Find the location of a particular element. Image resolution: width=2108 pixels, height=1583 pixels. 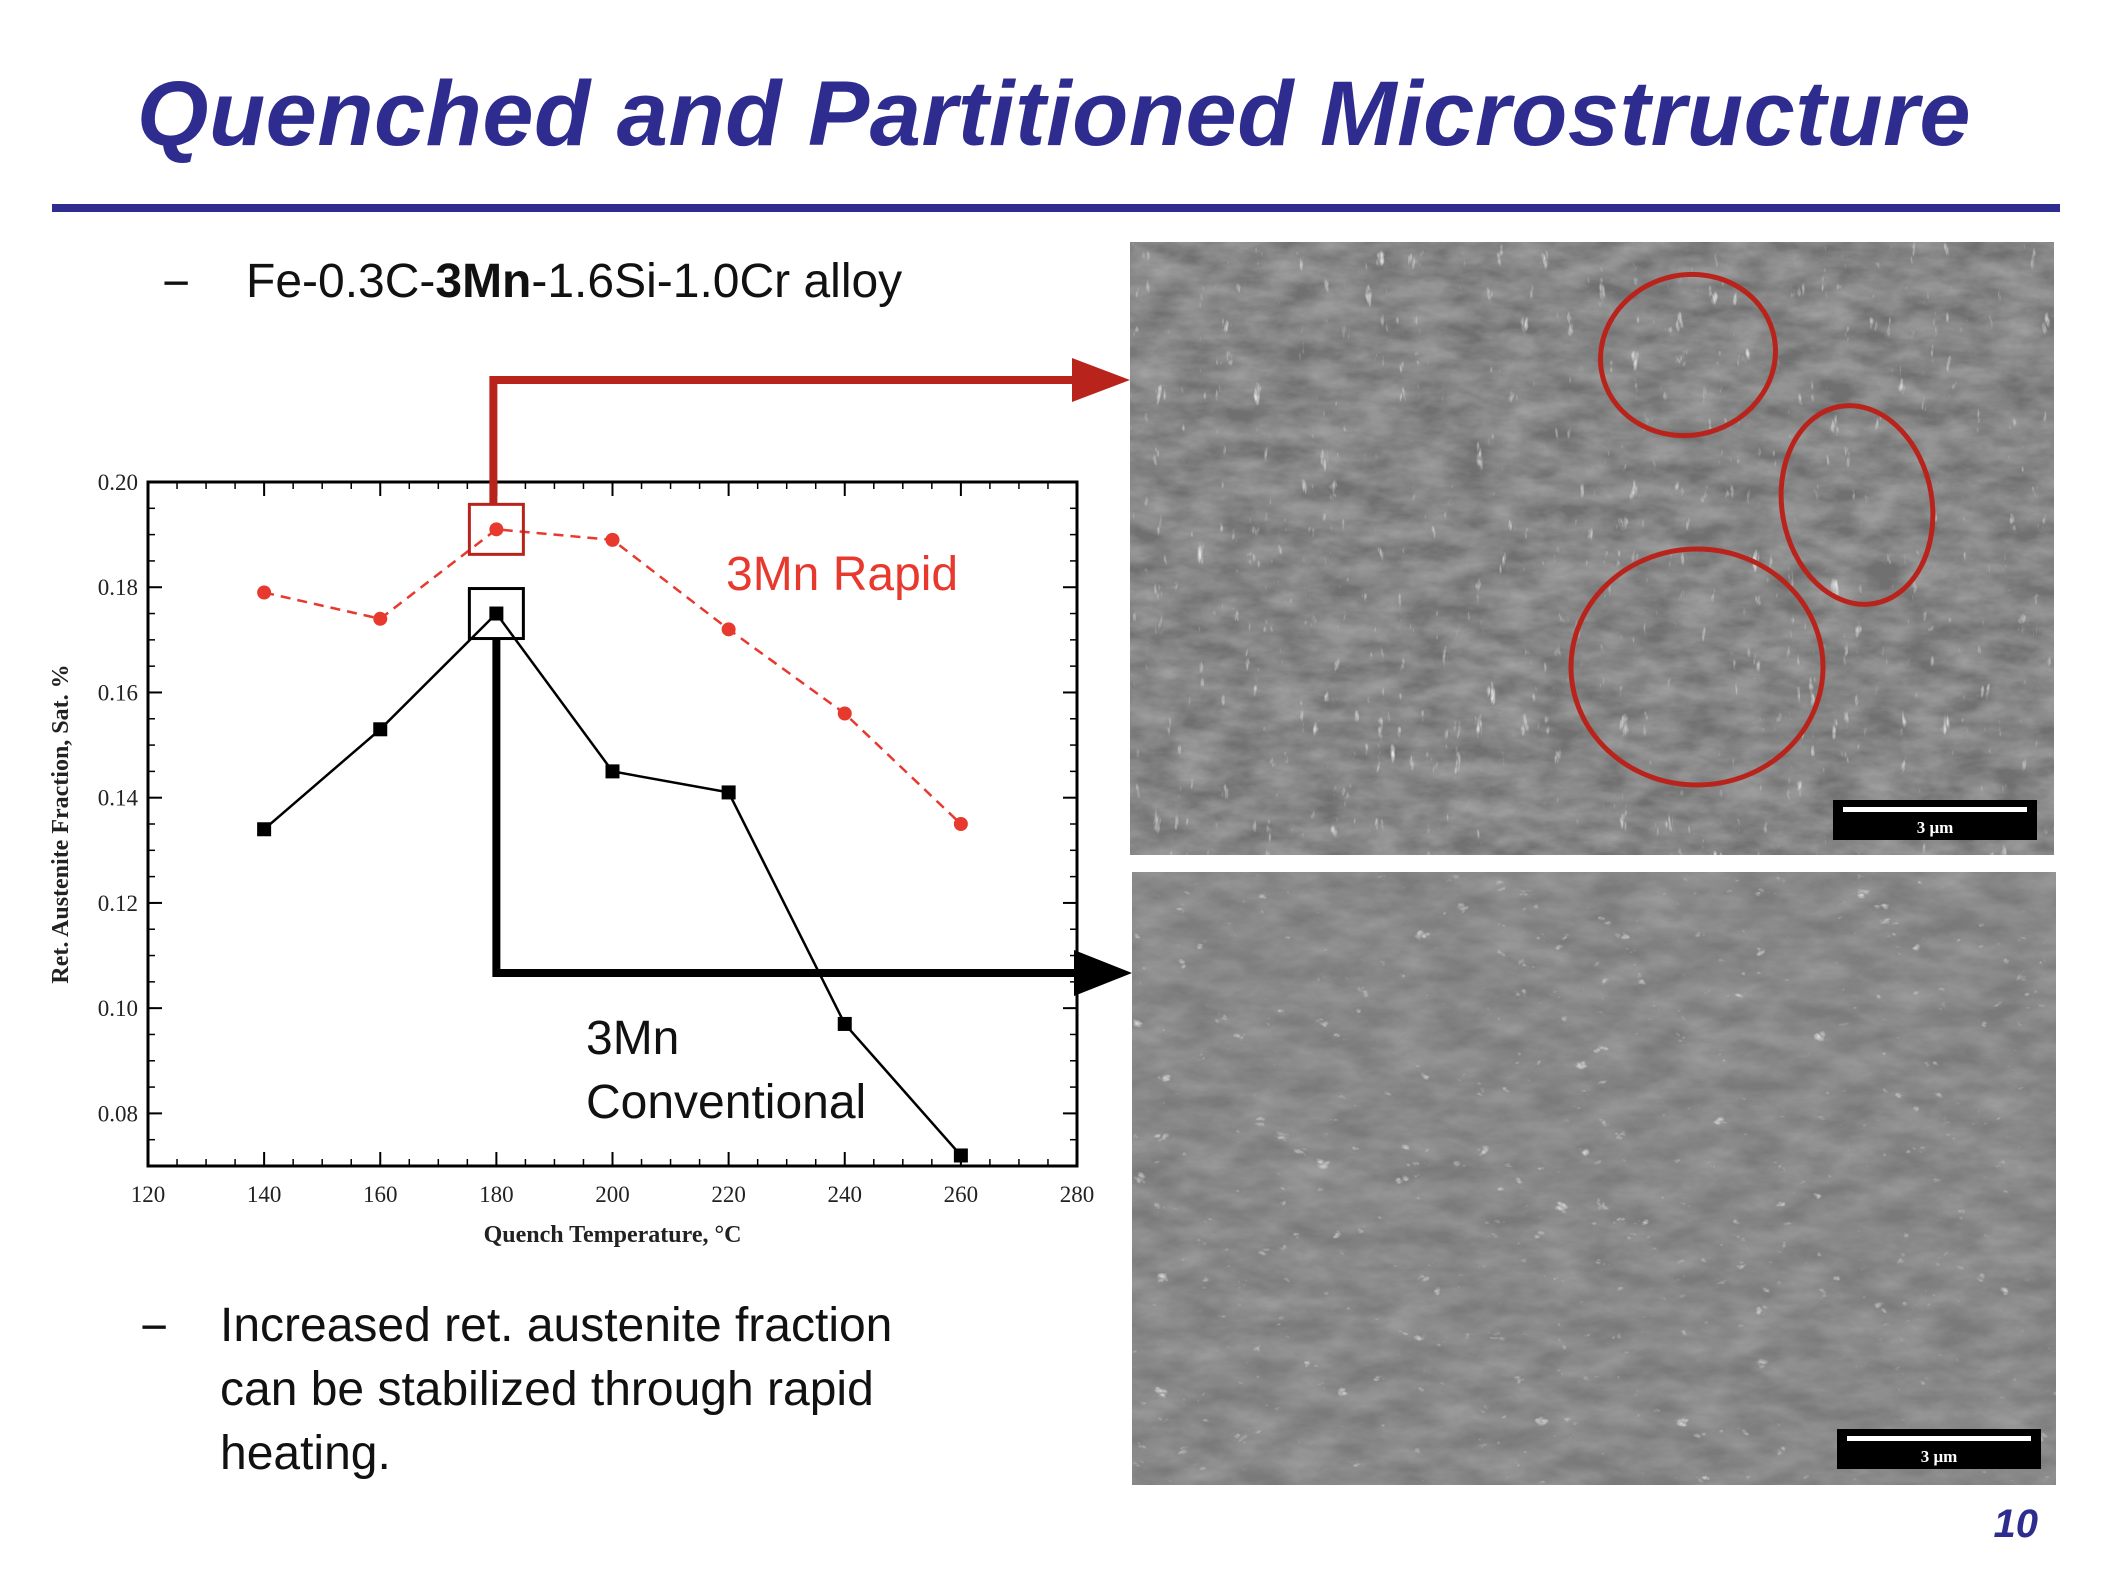

scale-bar-top: 3 μm is located at coordinates (1935, 820).